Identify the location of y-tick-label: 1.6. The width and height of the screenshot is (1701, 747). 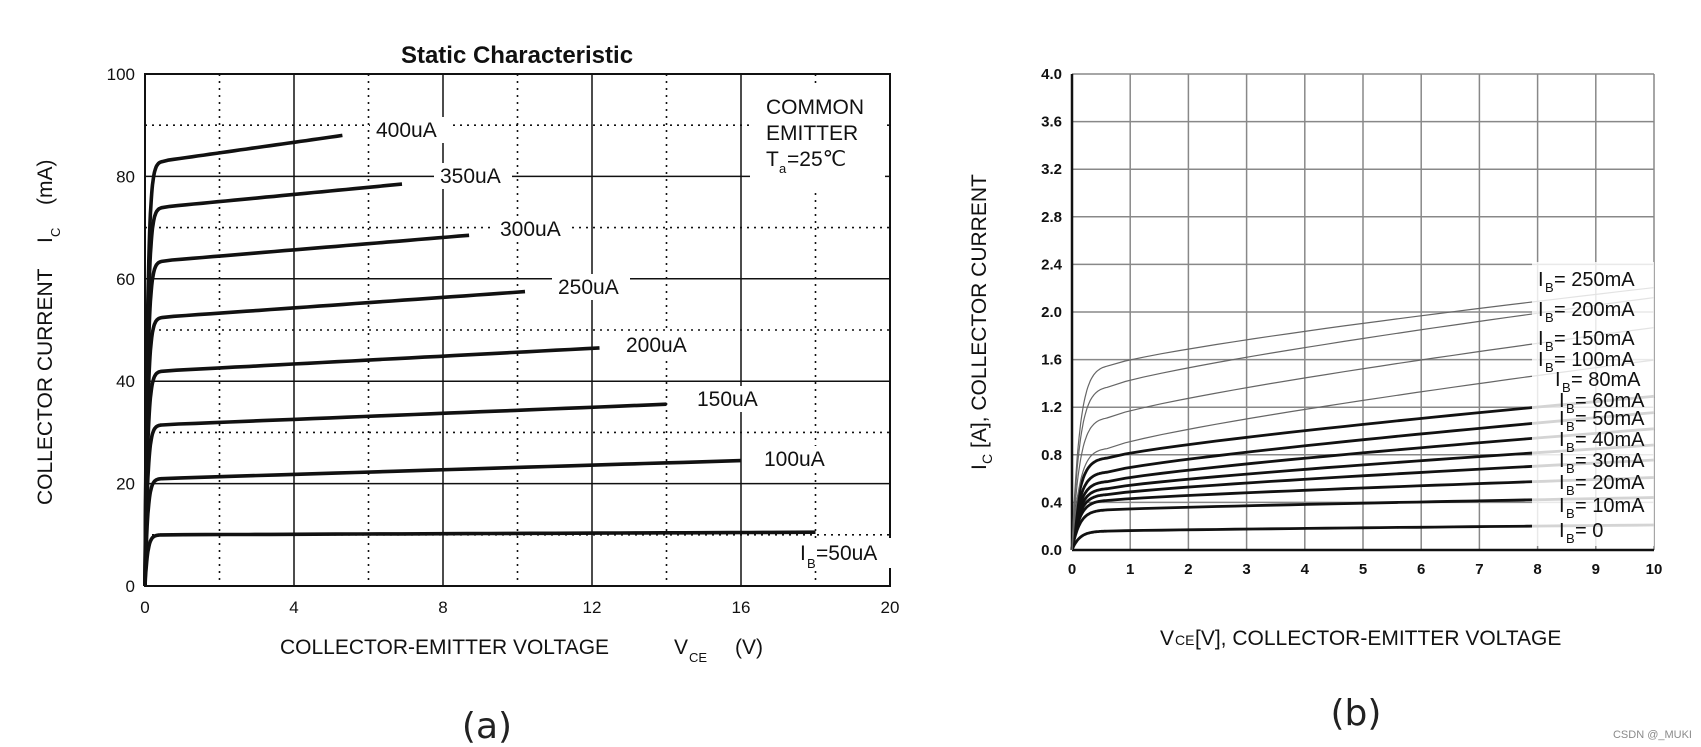
(1051, 360).